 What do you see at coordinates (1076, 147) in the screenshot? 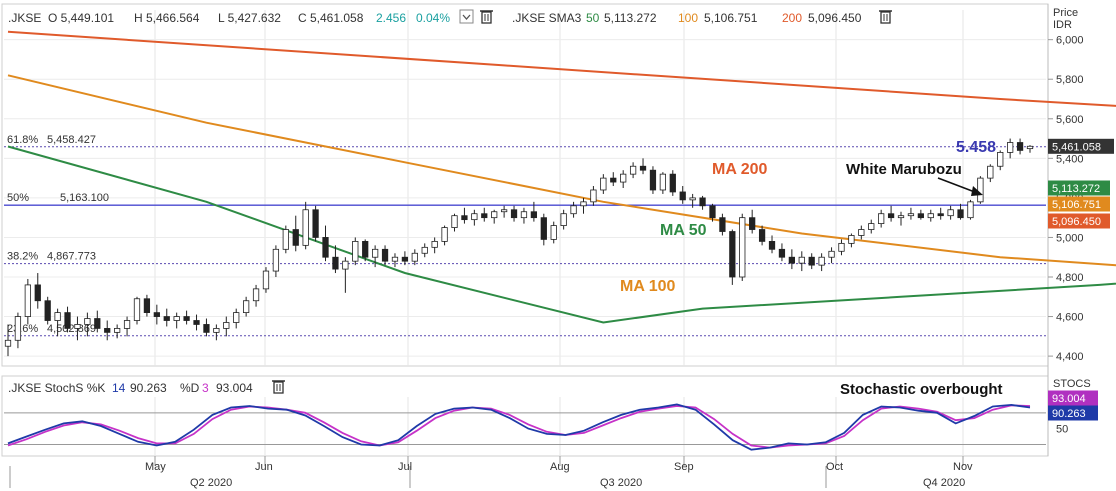
I see `close-tag-text: 5,461.058` at bounding box center [1076, 147].